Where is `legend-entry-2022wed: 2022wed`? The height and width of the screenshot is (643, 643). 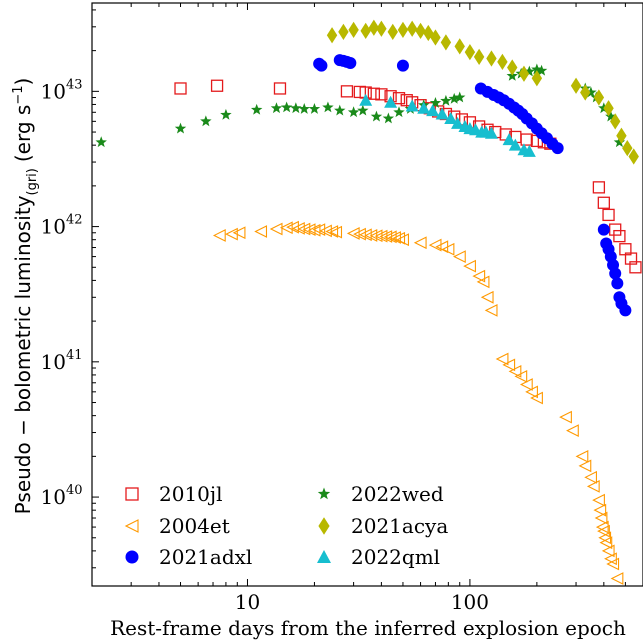 legend-entry-2022wed: 2022wed is located at coordinates (380, 494).